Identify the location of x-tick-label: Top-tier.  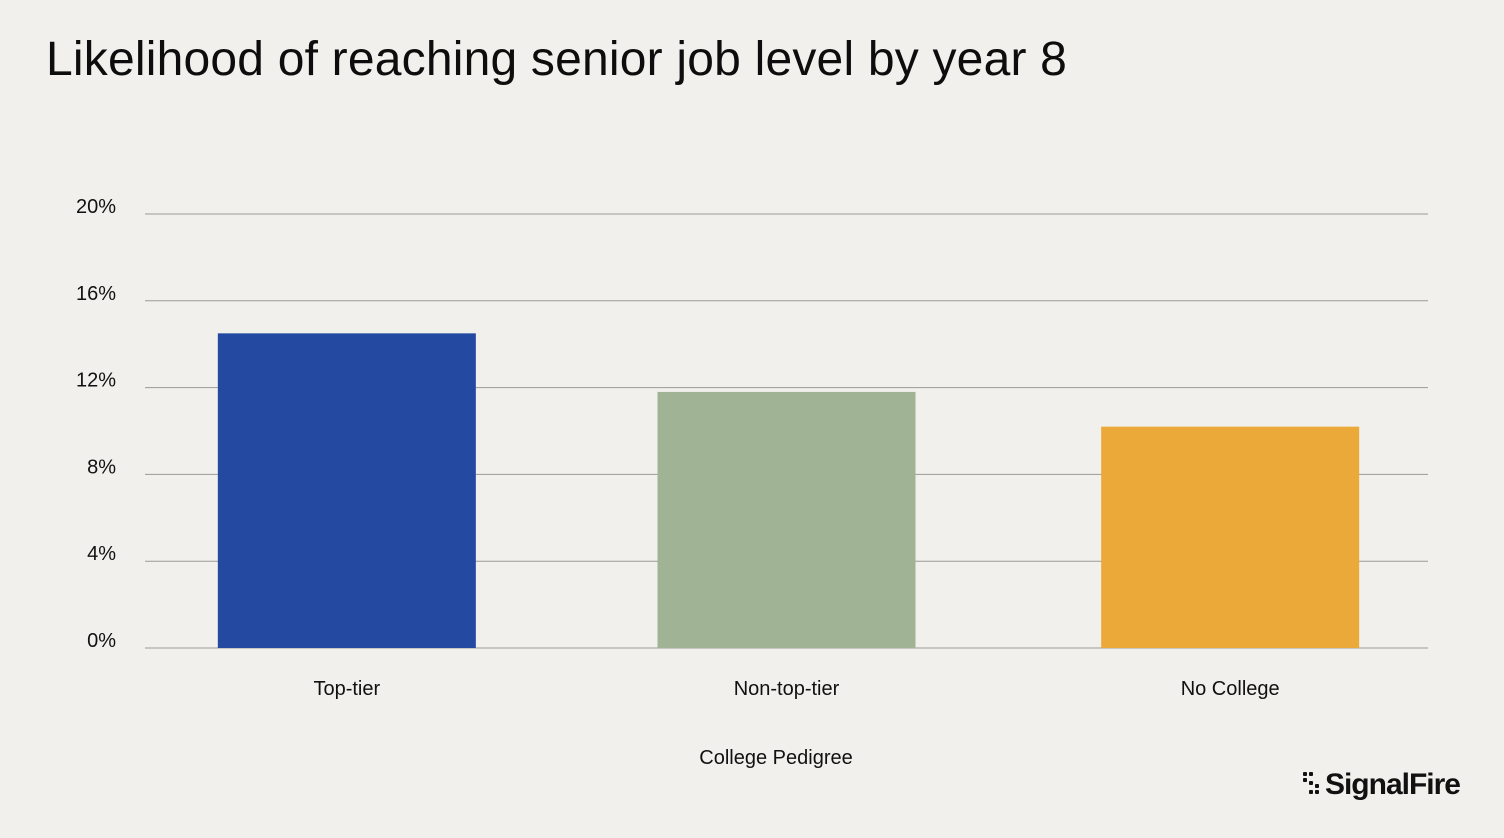
(346, 689).